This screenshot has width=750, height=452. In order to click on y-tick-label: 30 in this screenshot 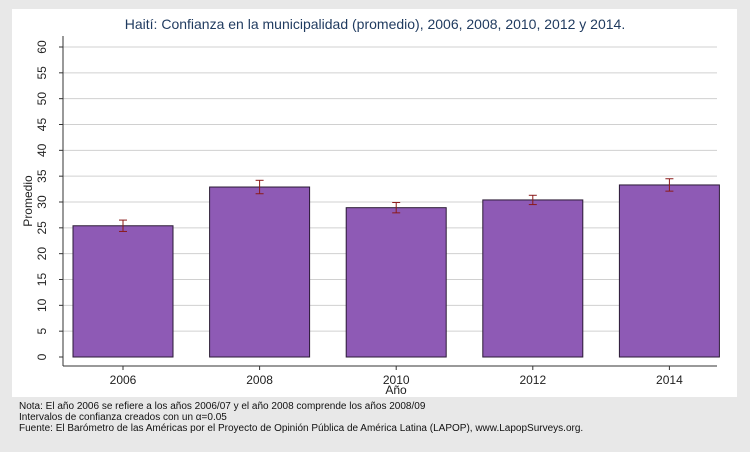, I will do `click(42, 202)`.